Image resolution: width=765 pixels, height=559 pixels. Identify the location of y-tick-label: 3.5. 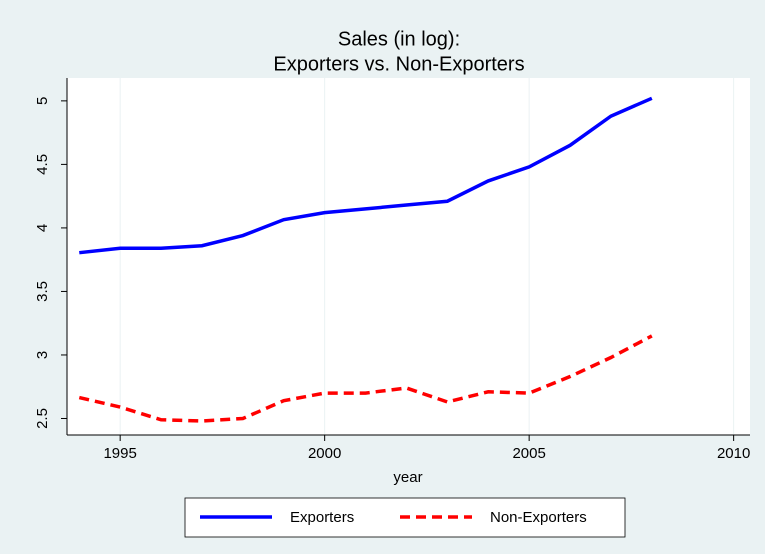
(42, 291).